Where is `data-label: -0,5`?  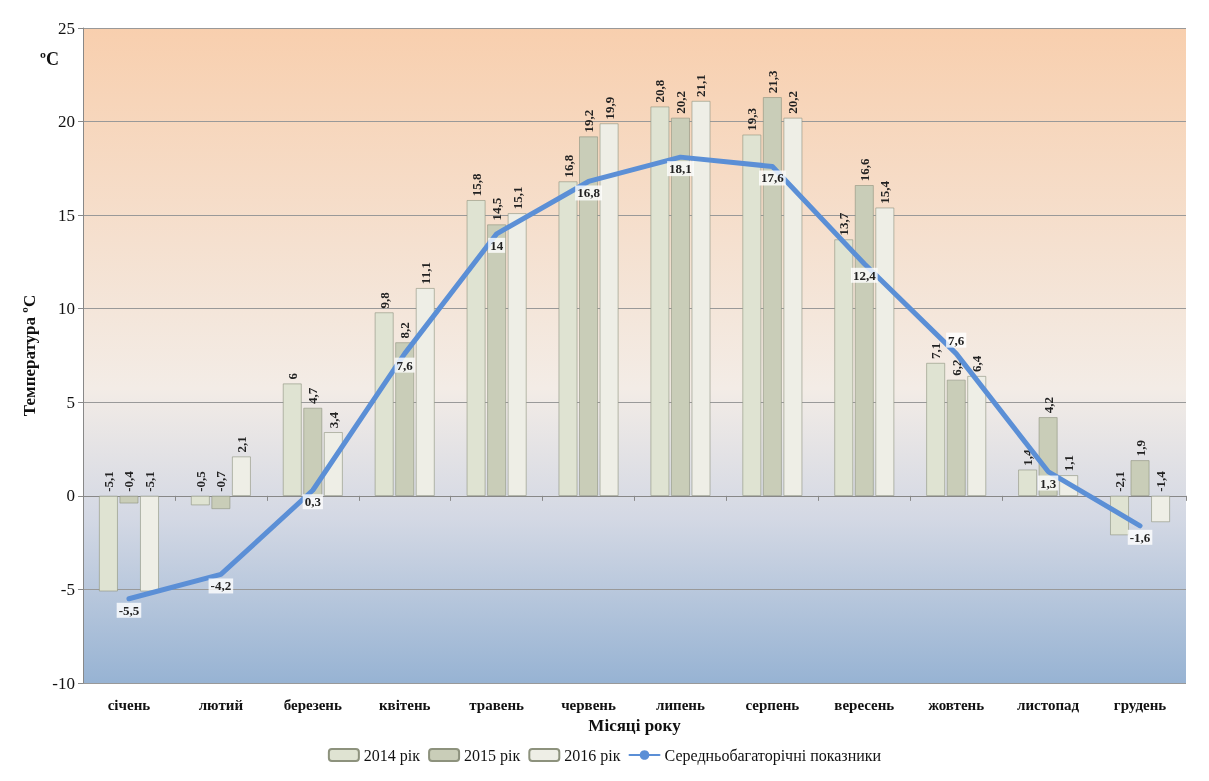 data-label: -0,5 is located at coordinates (200, 481).